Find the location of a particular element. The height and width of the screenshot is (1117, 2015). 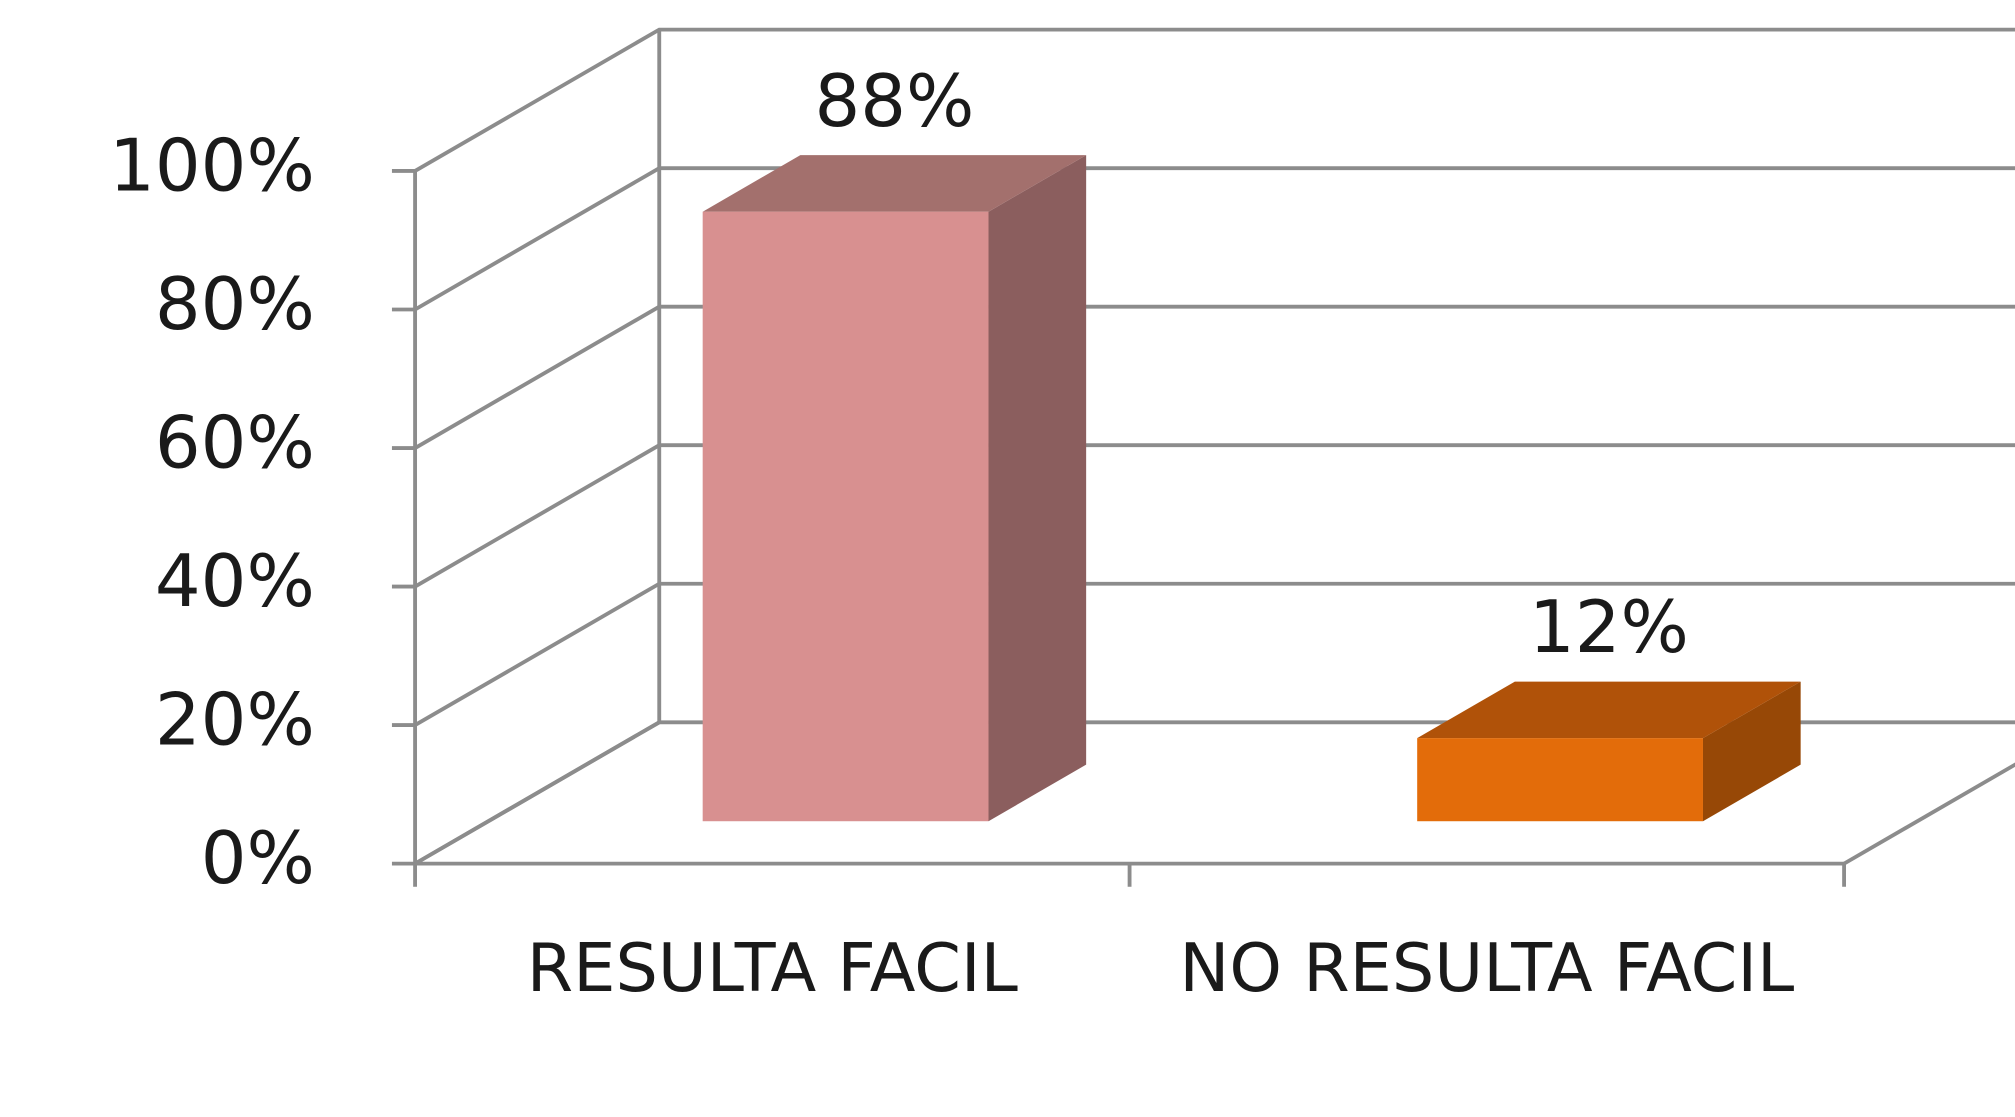

x-tick-label-box: NO RESULTA FACIL is located at coordinates (1487, 969).